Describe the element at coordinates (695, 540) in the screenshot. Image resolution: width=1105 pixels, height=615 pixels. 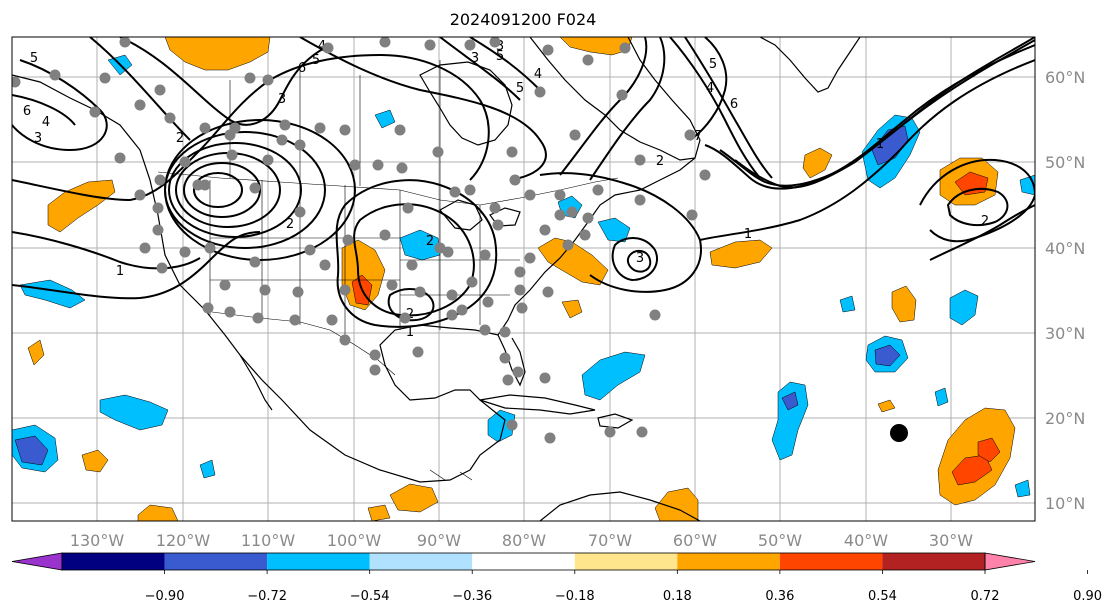
I see `longitude-label: 60°W` at that location.